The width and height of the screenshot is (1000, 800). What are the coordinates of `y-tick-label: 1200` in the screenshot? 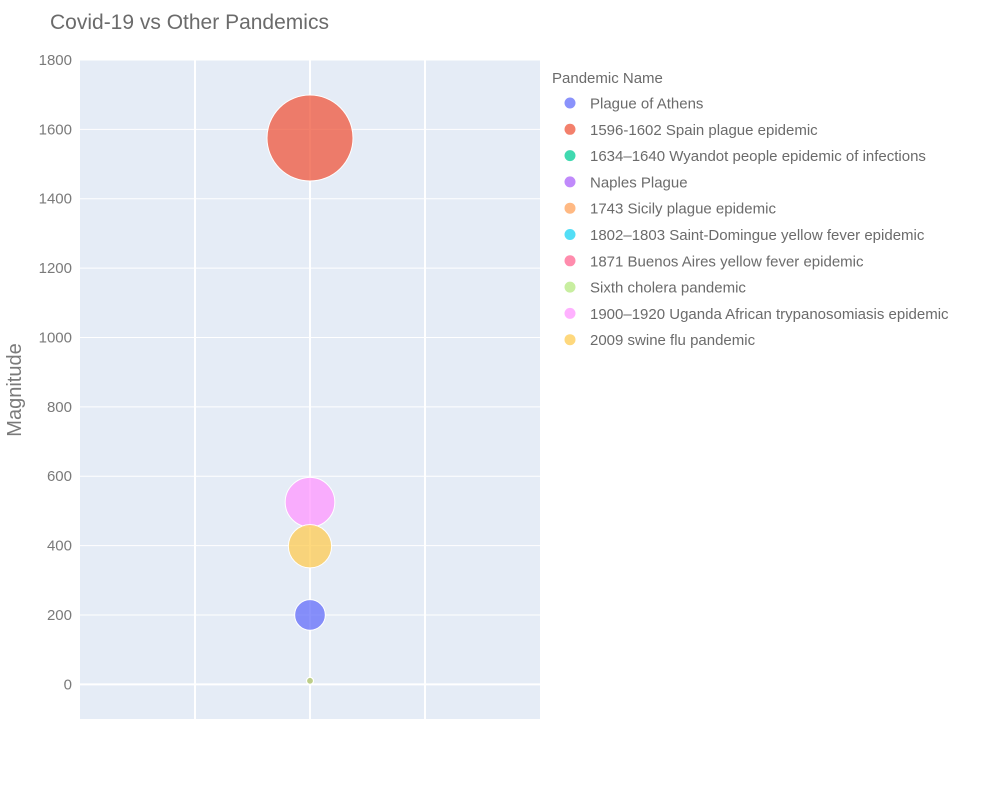 It's located at (55, 268).